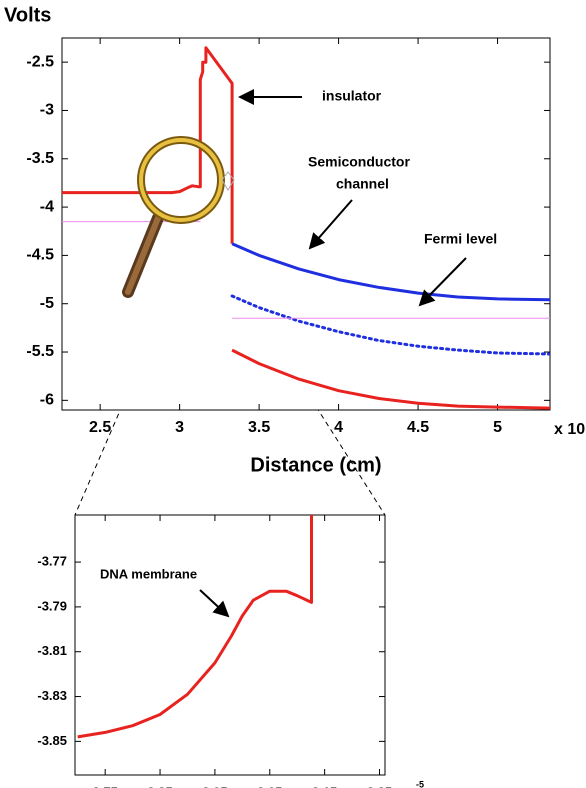 The height and width of the screenshot is (788, 586). Describe the element at coordinates (27, 15) in the screenshot. I see `y-axis-label: Volts` at that location.